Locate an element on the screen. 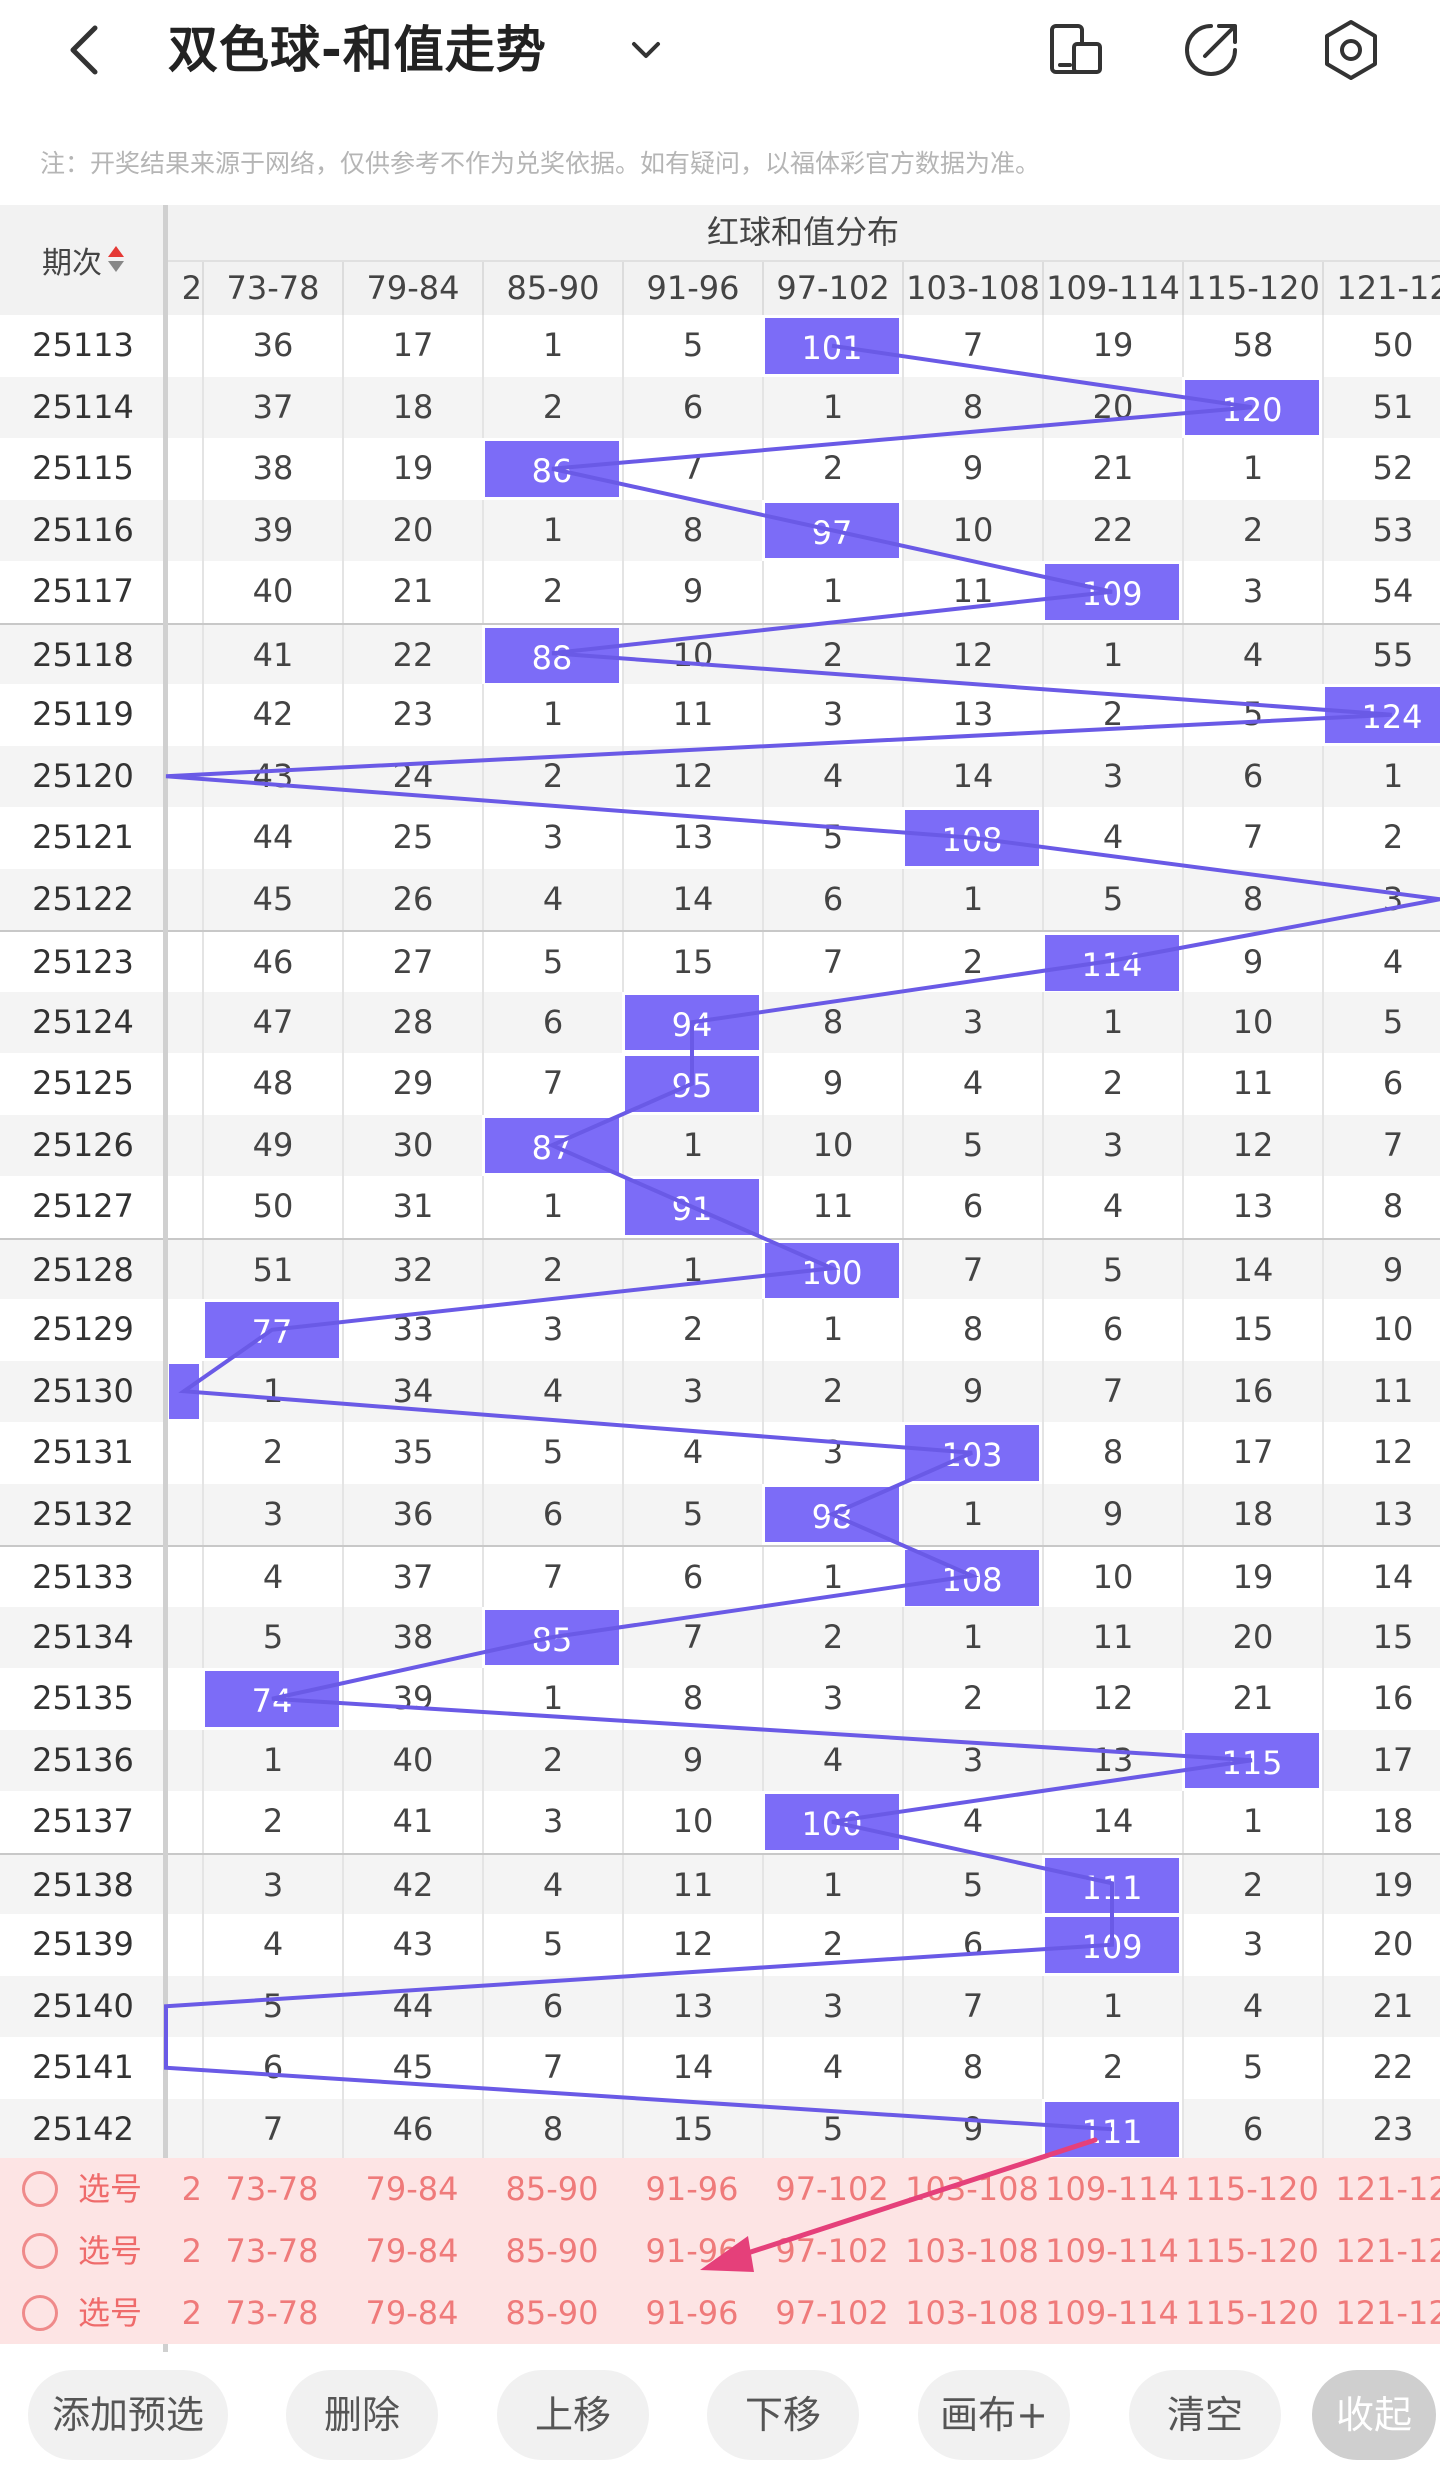  value-cell: 19 is located at coordinates (1381, 1885).